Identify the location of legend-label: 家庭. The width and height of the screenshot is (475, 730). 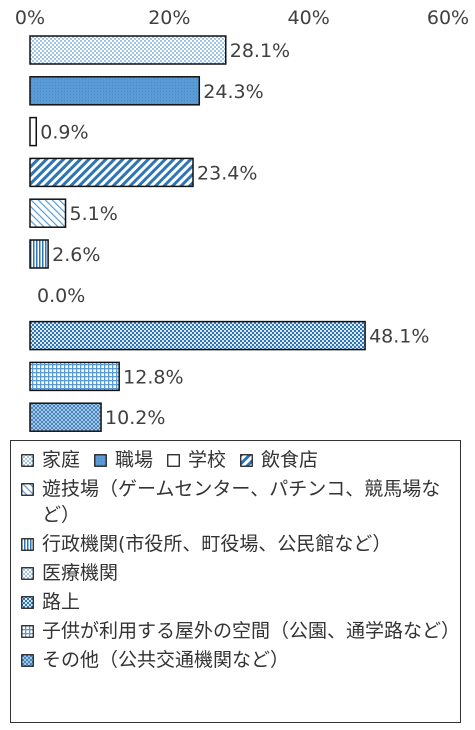
(61, 460).